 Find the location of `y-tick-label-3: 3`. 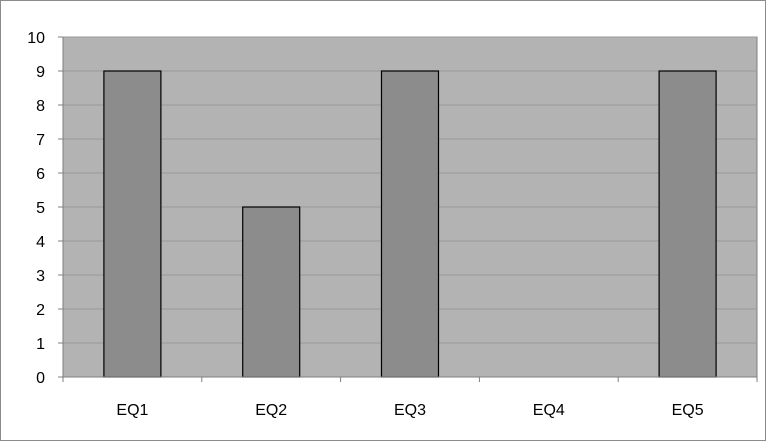

y-tick-label-3: 3 is located at coordinates (40, 276).